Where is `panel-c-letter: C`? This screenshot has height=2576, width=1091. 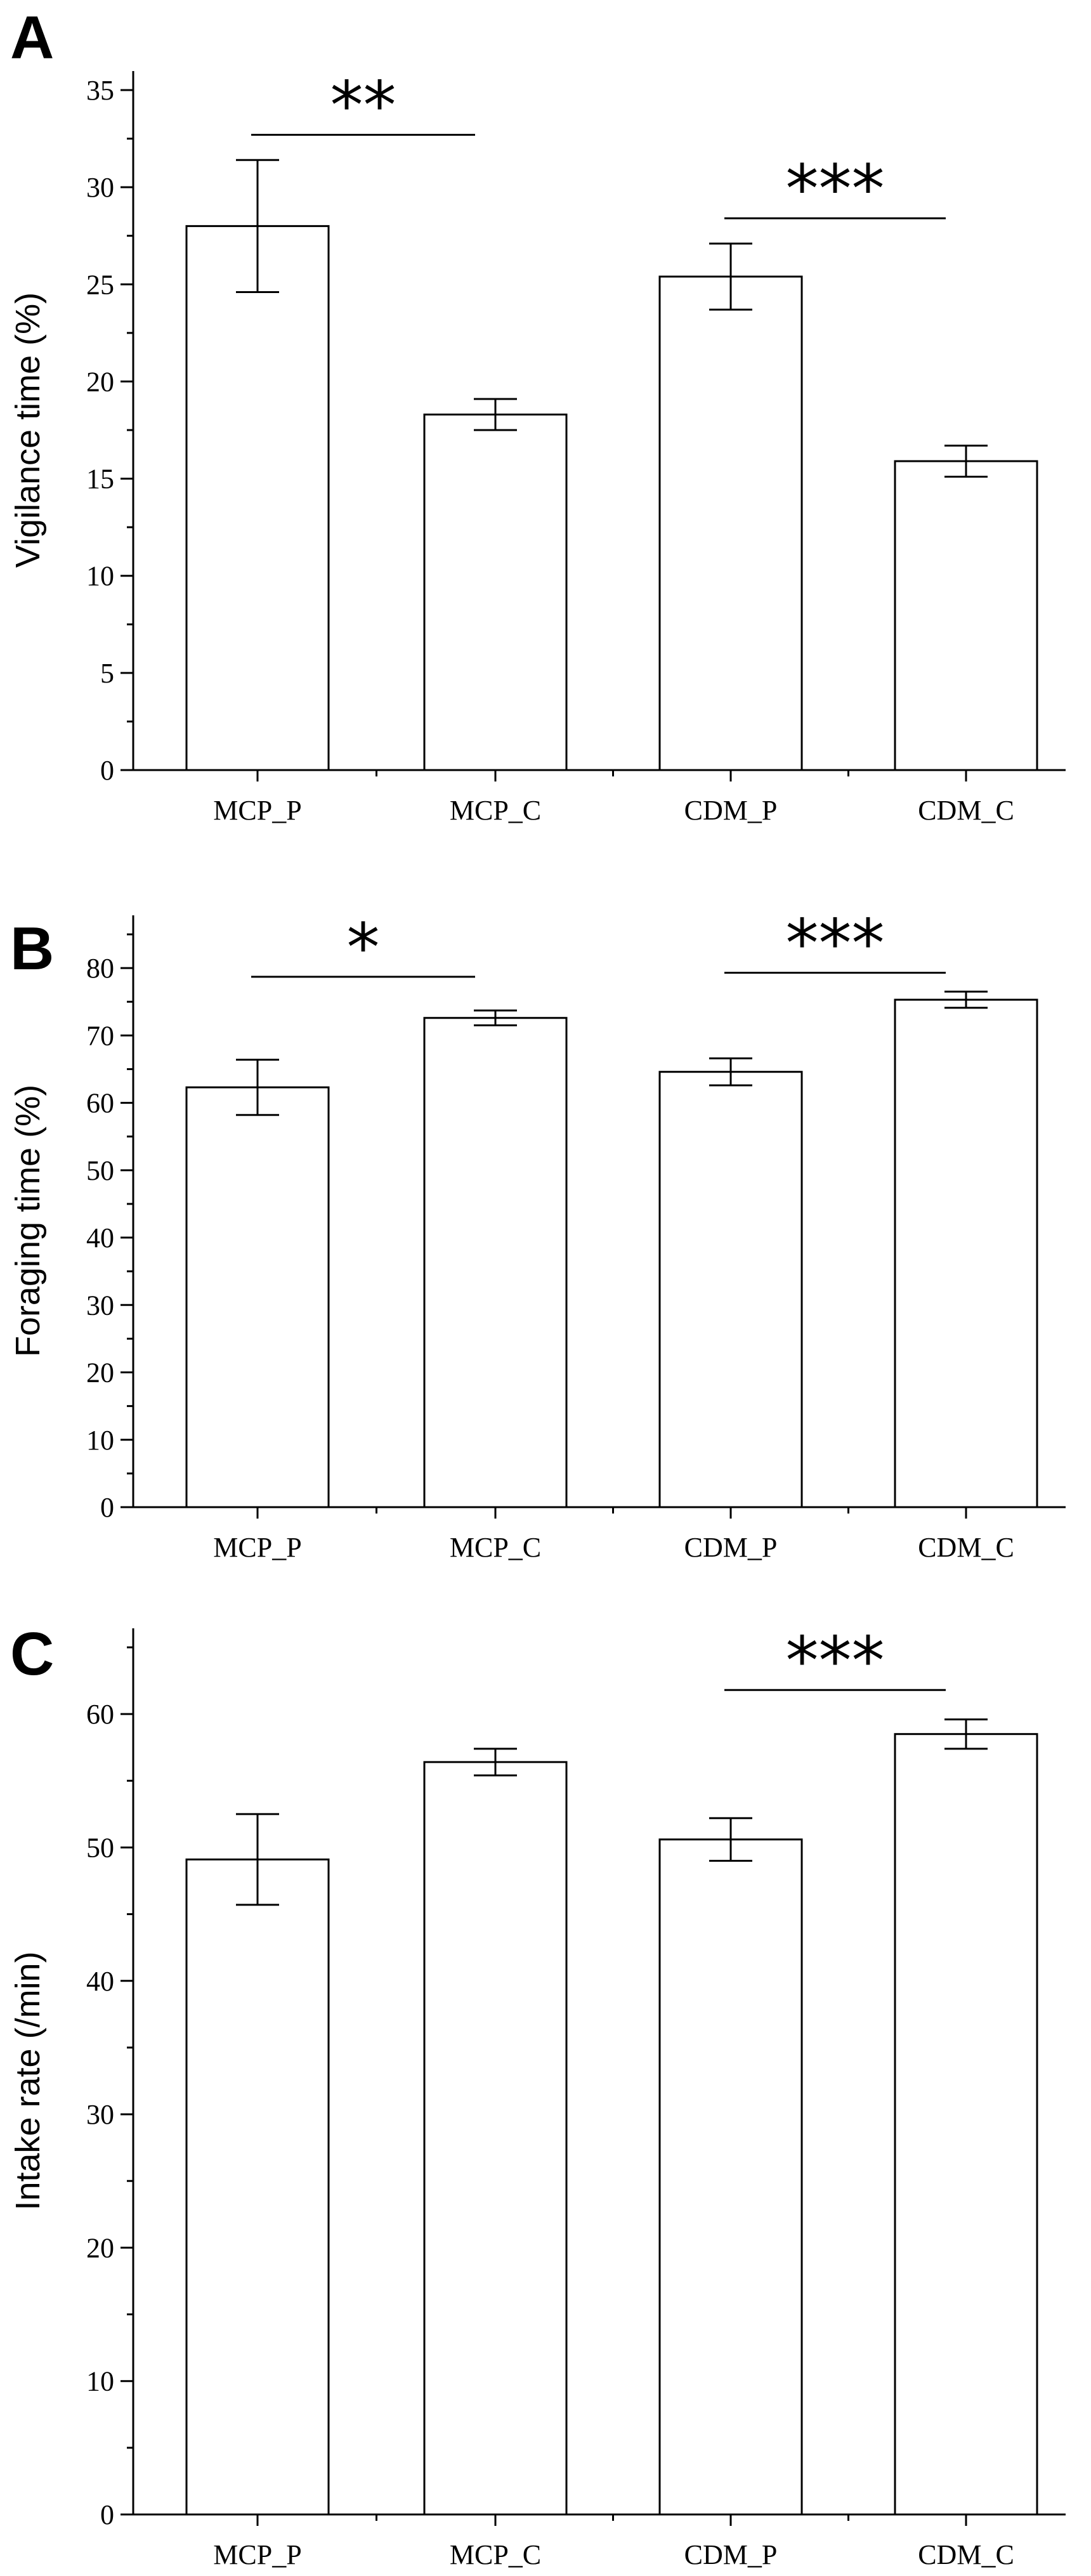 panel-c-letter: C is located at coordinates (32, 1654).